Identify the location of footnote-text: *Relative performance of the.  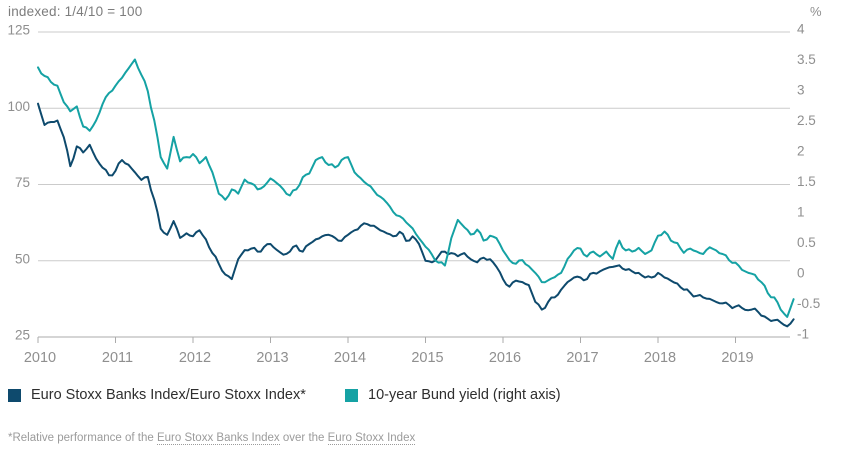
(82, 438).